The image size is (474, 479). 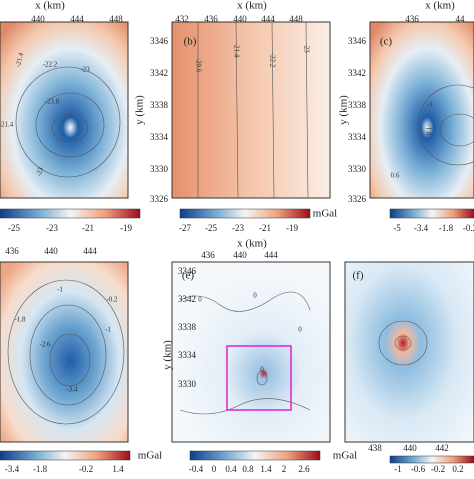 What do you see at coordinates (214, 469) in the screenshot?
I see `colorbar-label: 0` at bounding box center [214, 469].